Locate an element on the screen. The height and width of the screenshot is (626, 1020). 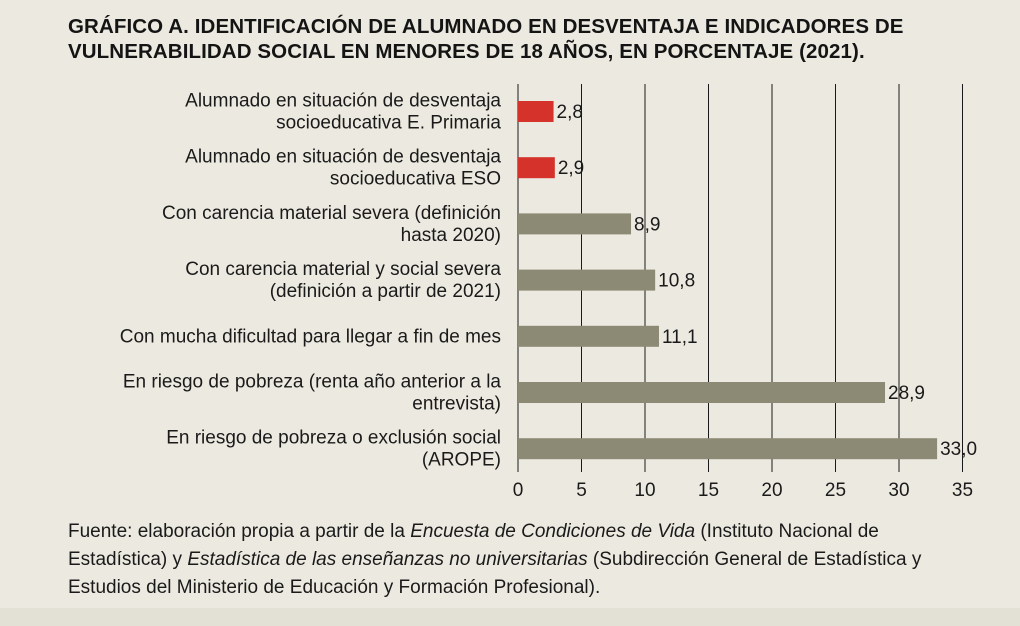
data-label: 33,0 is located at coordinates (958, 449).